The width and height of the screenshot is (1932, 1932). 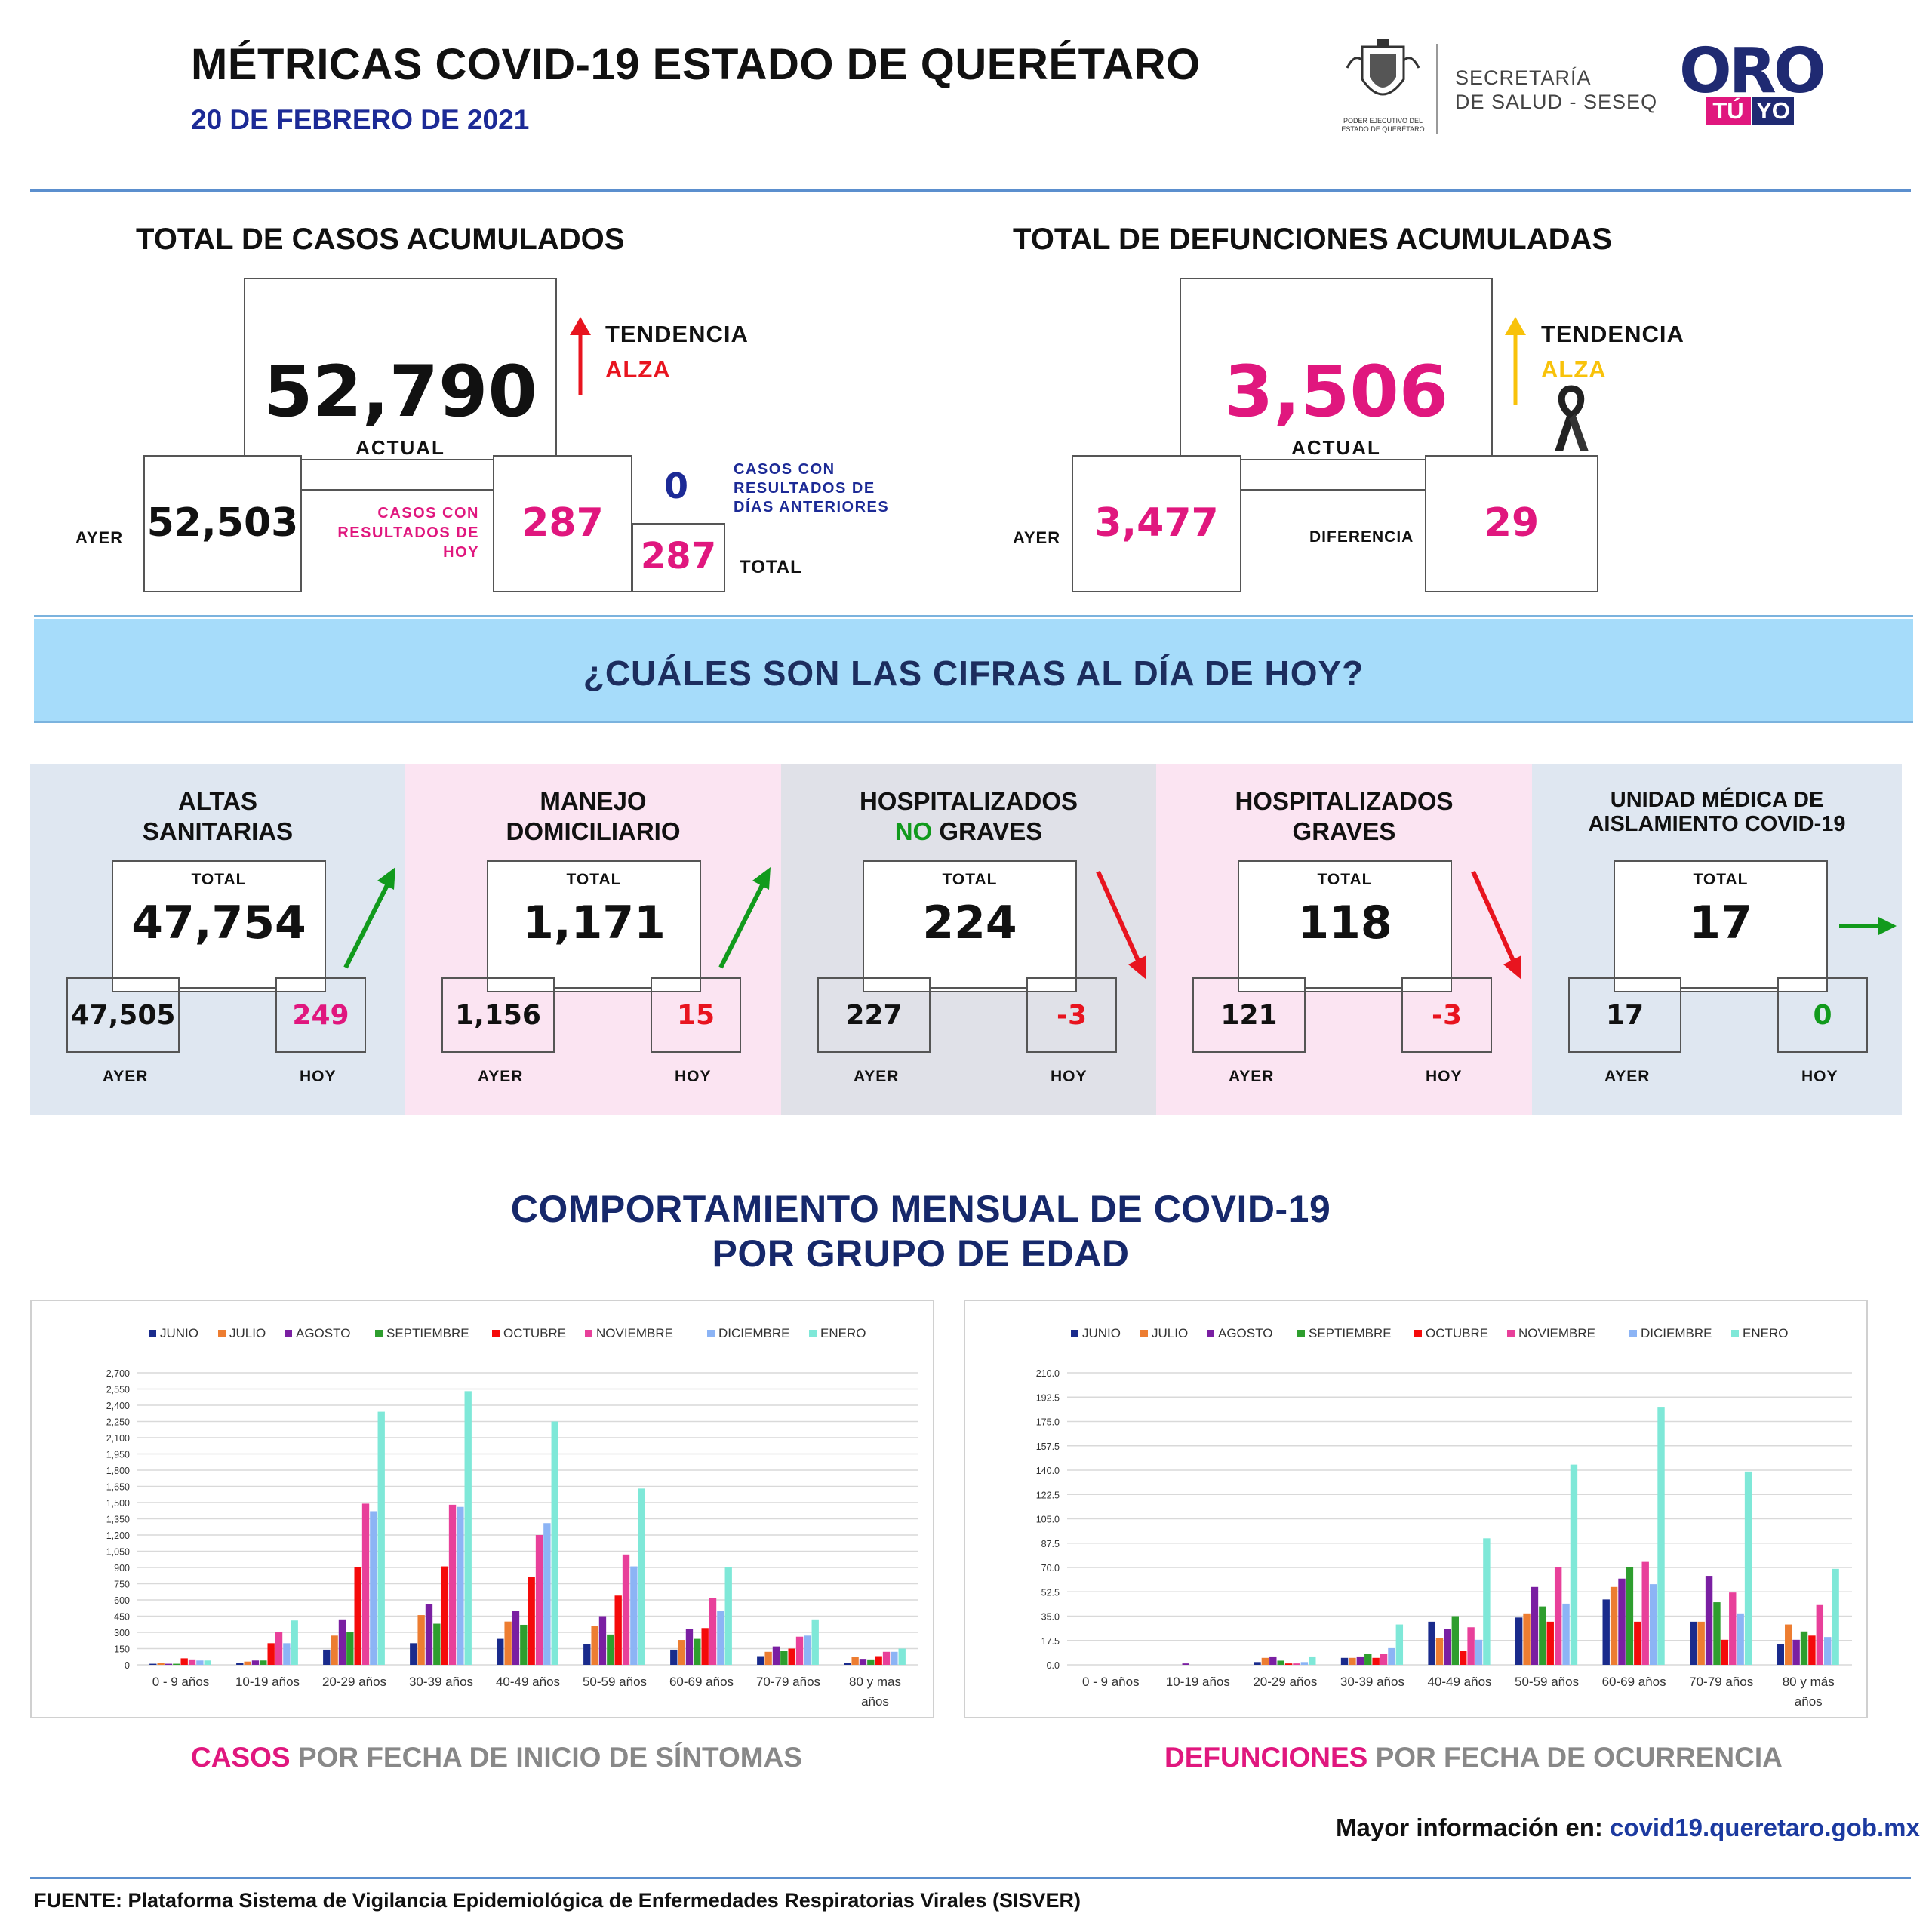 I want to click on panel-connector, so click(x=978, y=988).